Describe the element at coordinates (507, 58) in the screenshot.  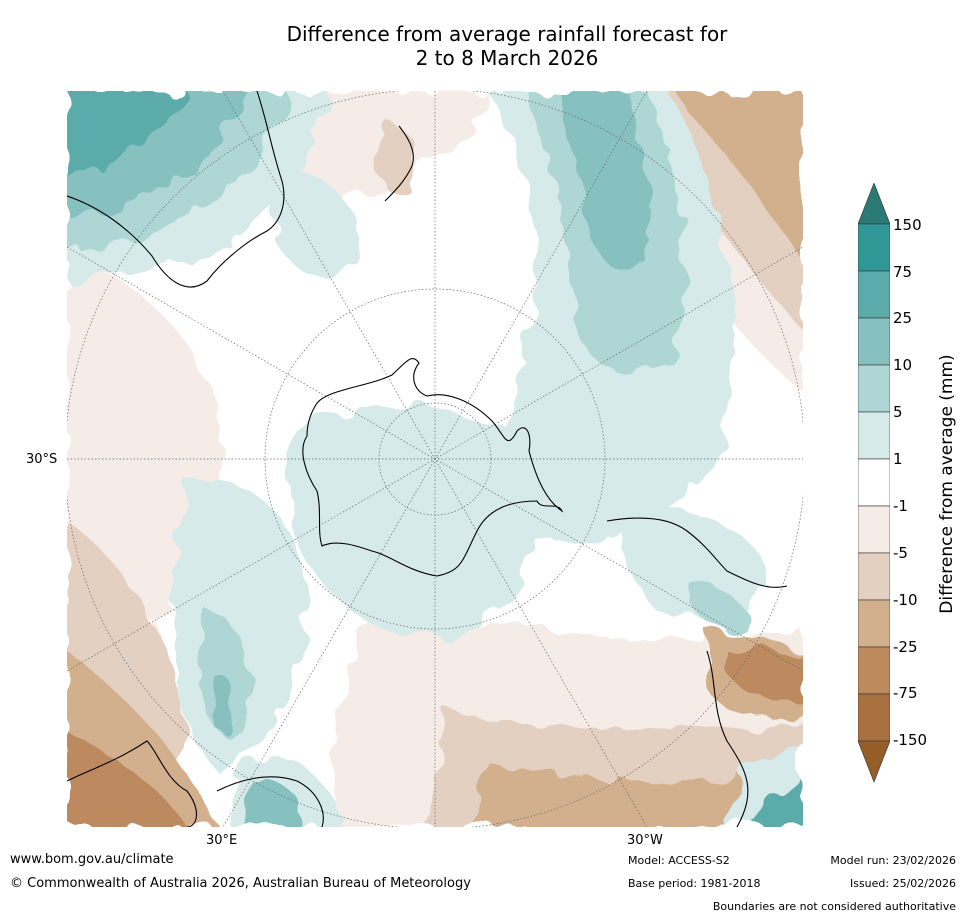
I see `title-line-2: 2 to 8 March 2026` at that location.